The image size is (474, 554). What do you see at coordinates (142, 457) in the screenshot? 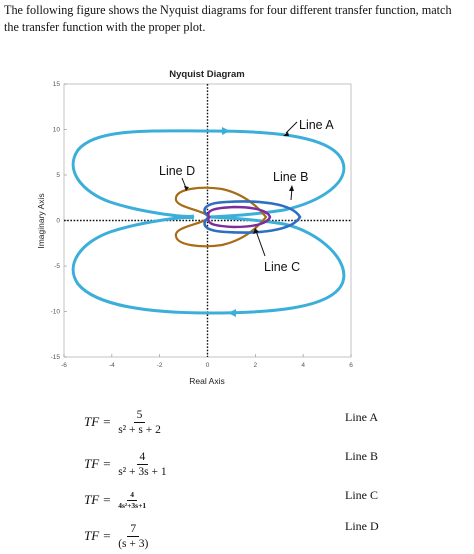
I see `equation-2-numerator: 4` at bounding box center [142, 457].